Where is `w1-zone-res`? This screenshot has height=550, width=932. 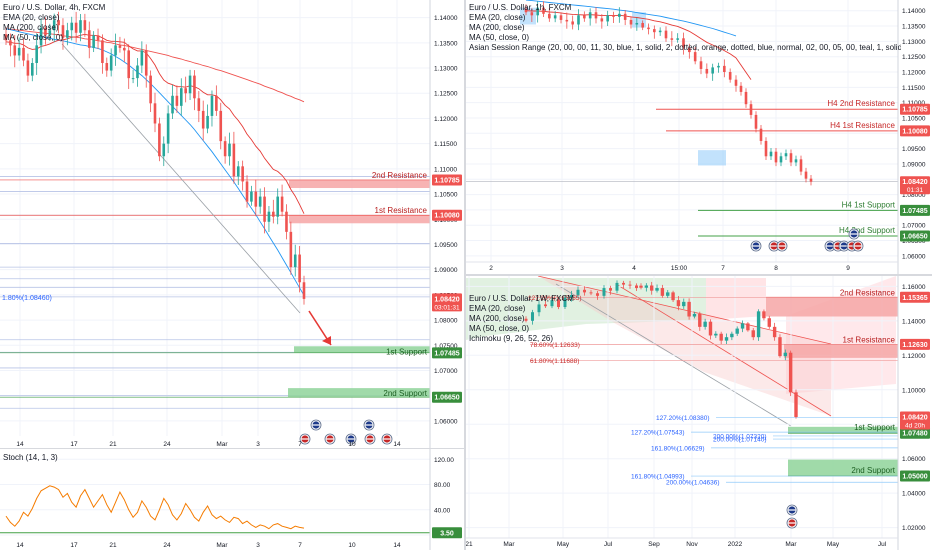 w1-zone-res is located at coordinates (832, 307).